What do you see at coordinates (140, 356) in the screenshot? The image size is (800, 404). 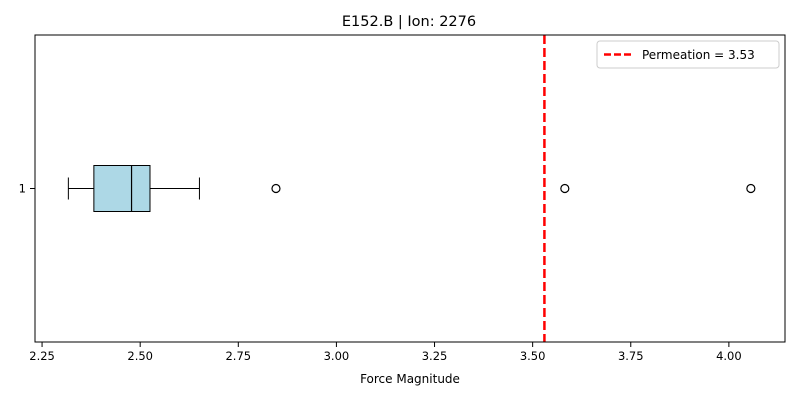 I see `x-tick-label: 2.50` at bounding box center [140, 356].